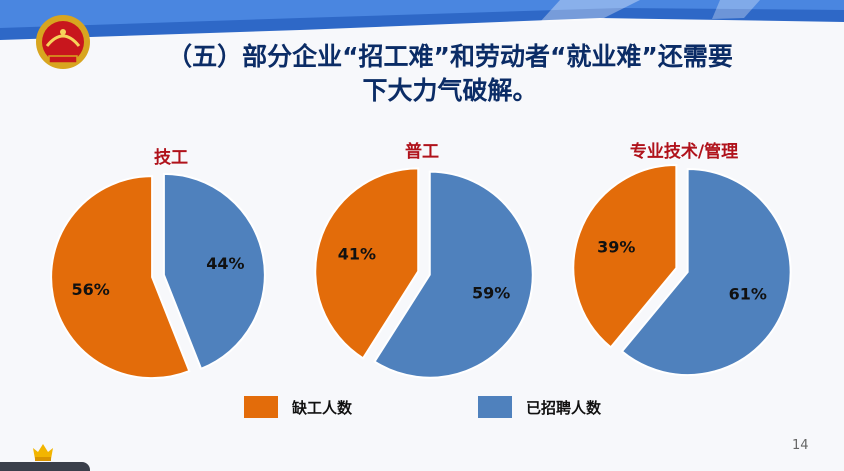 Image resolution: width=844 pixels, height=471 pixels. I want to click on title-line-1: （五）部分企业“招工难”和劳动者“就业难”还需要, so click(450, 56).